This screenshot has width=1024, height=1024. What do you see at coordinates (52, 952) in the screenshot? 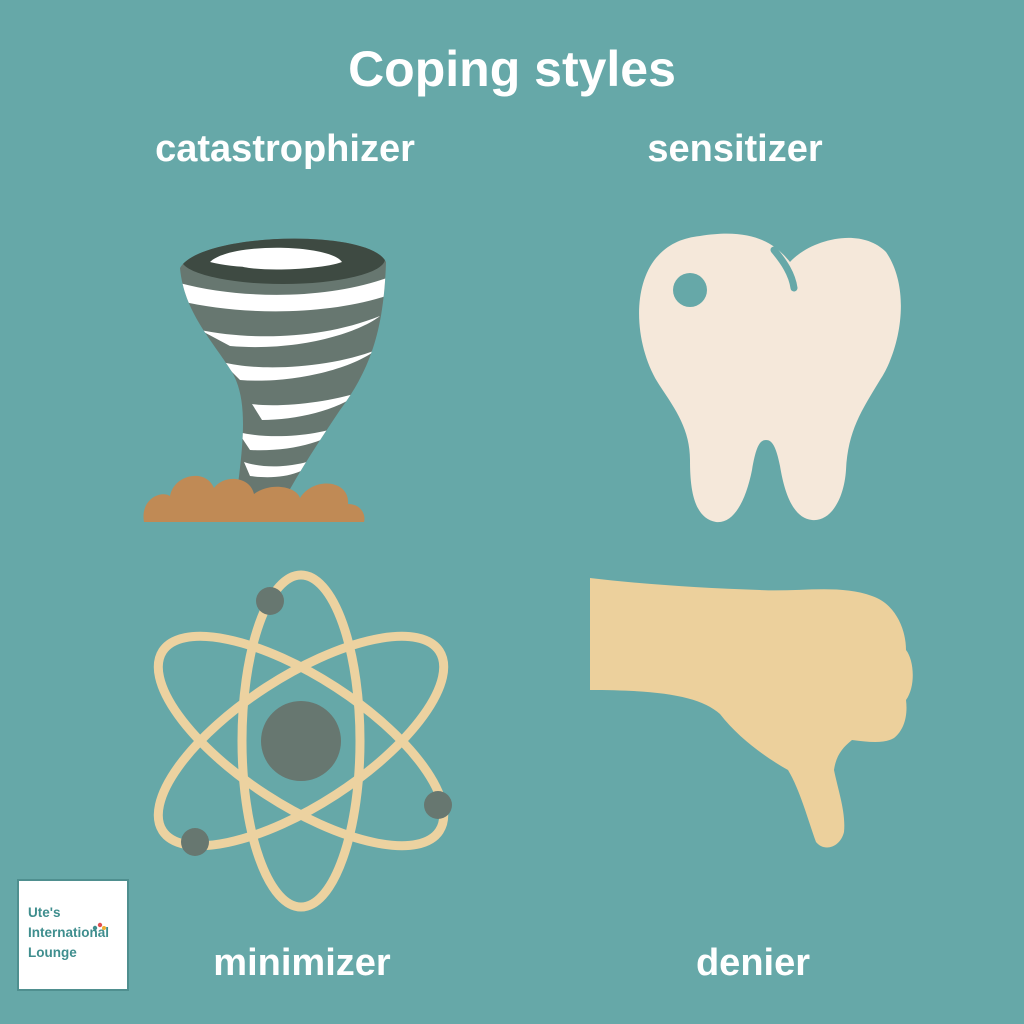
I see `logo-line-3: Lounge` at bounding box center [52, 952].